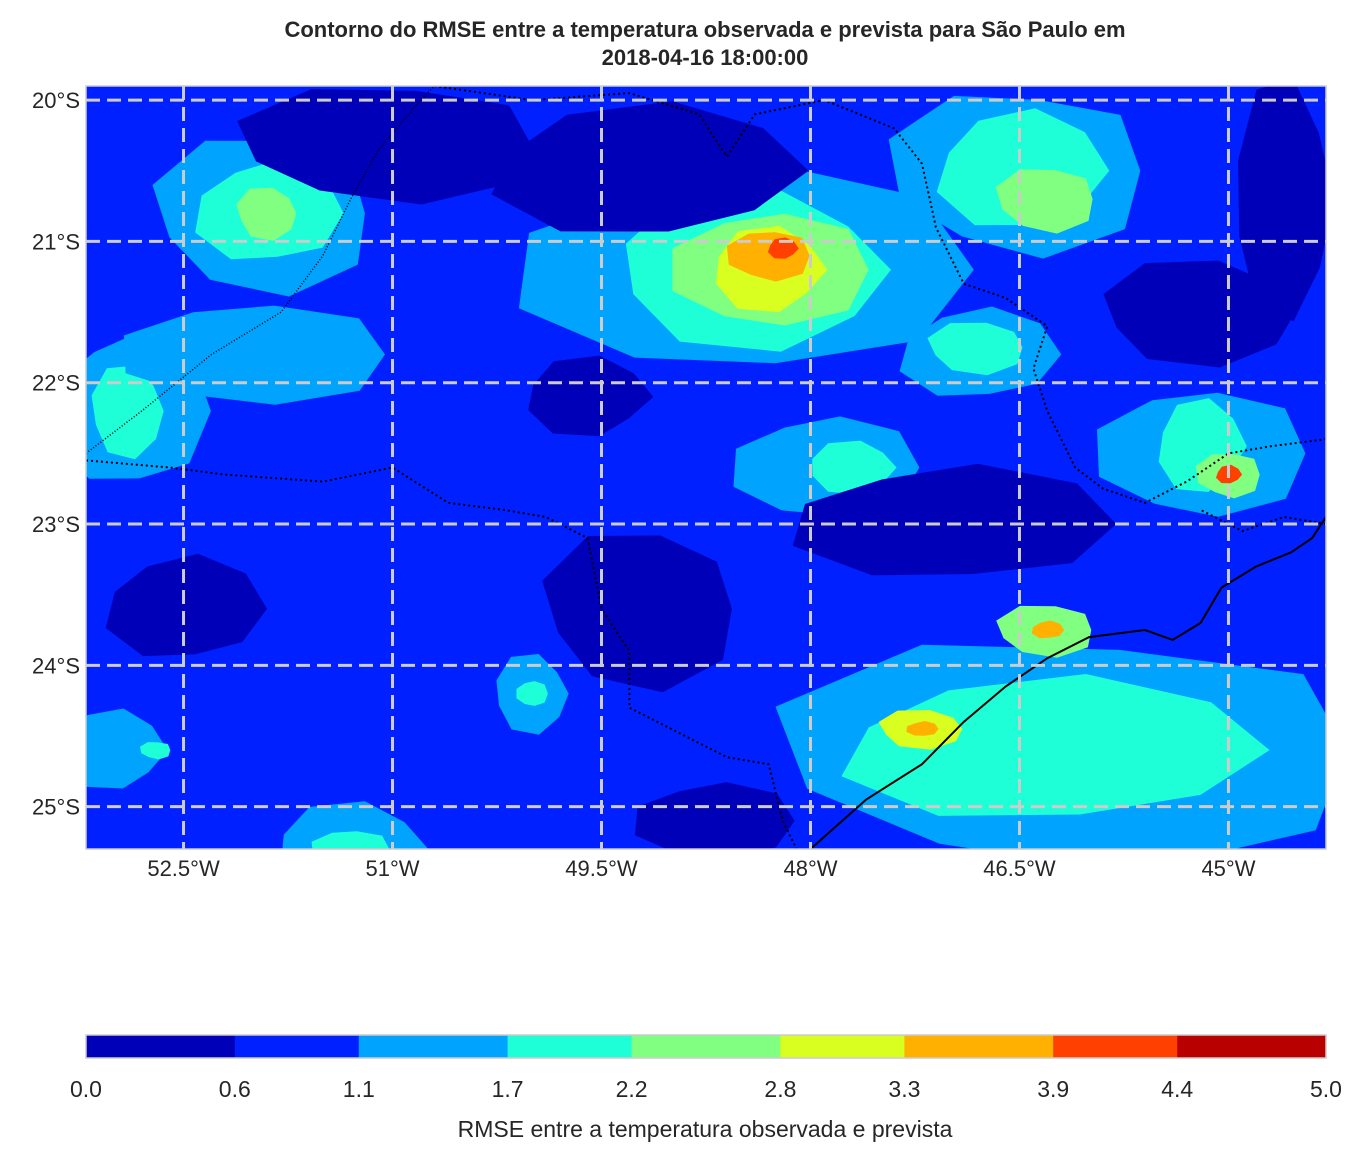 Image resolution: width=1364 pixels, height=1162 pixels. I want to click on lon-tick-label: 51°W, so click(392, 868).